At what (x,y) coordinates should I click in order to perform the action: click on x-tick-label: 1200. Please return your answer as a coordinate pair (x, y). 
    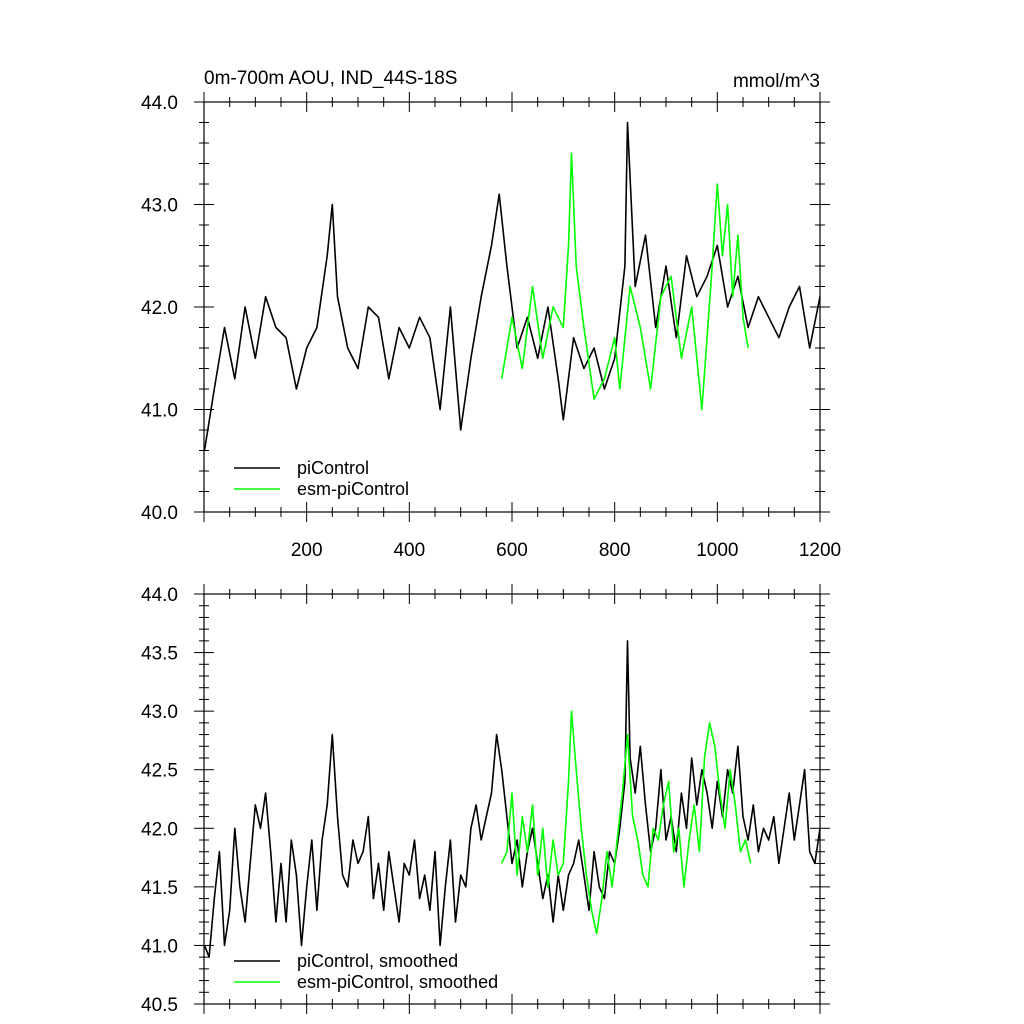
    Looking at the image, I should click on (820, 550).